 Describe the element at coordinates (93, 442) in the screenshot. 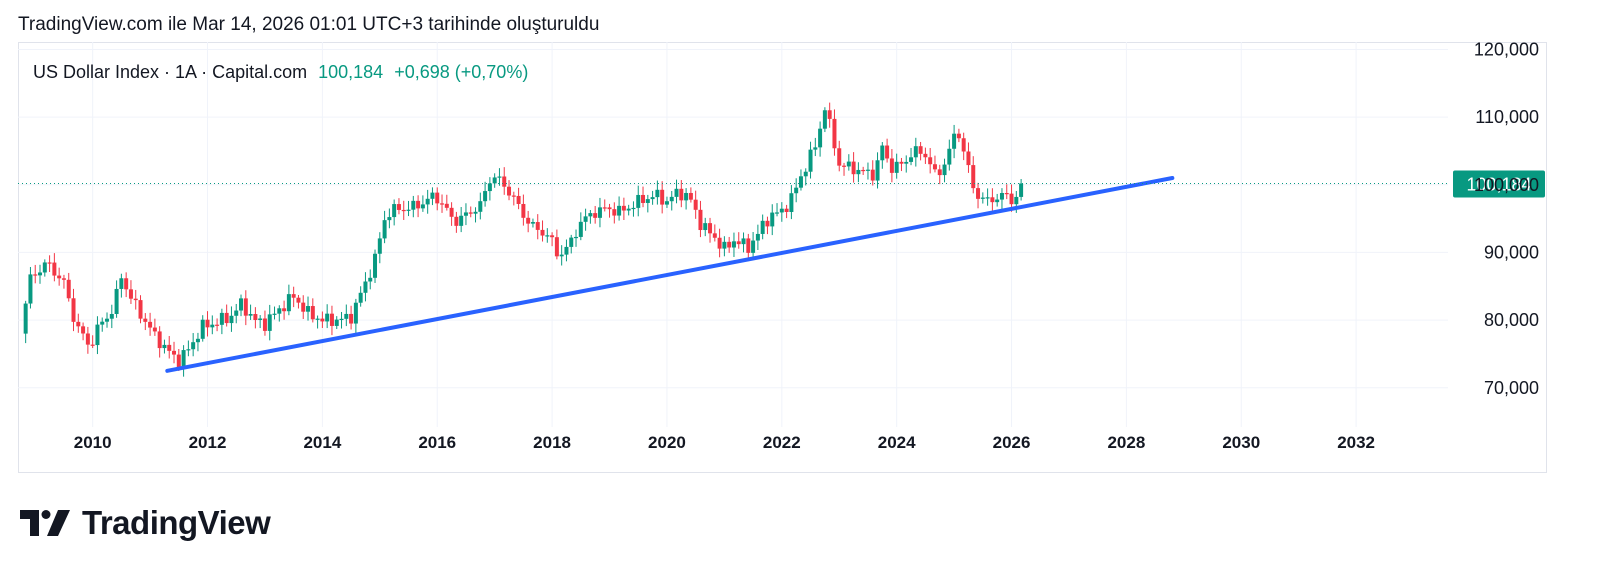

I see `time-tick-label: 2010` at that location.